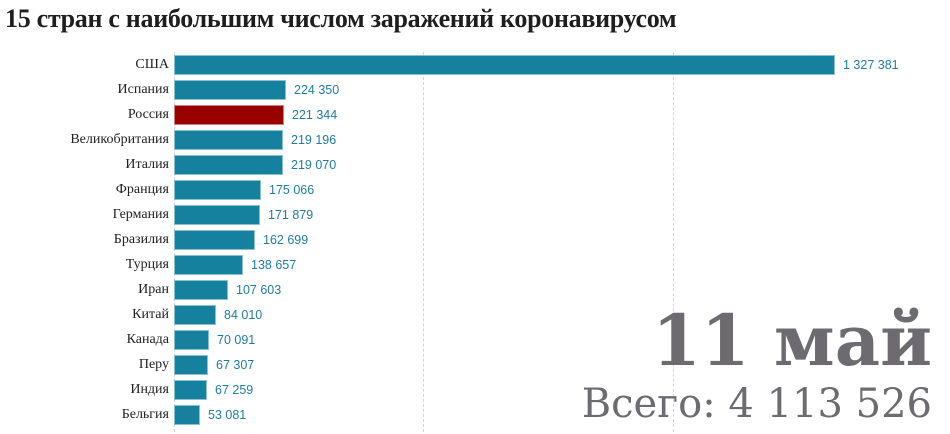 The width and height of the screenshot is (950, 434). What do you see at coordinates (475, 340) in the screenshot?
I see `bar-row: Канада 70 091` at bounding box center [475, 340].